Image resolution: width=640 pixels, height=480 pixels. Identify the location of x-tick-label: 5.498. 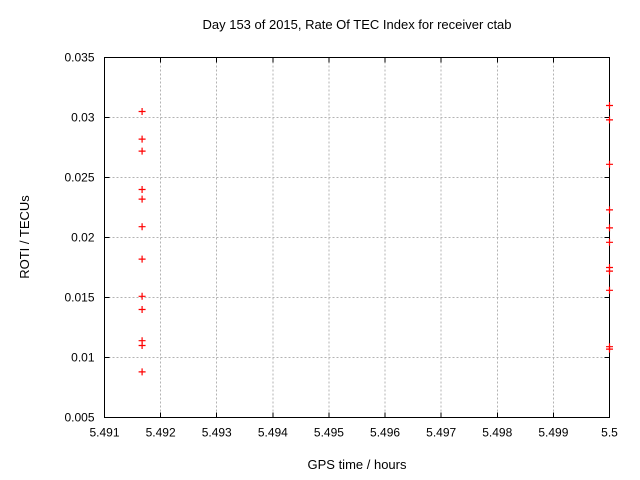
(497, 433).